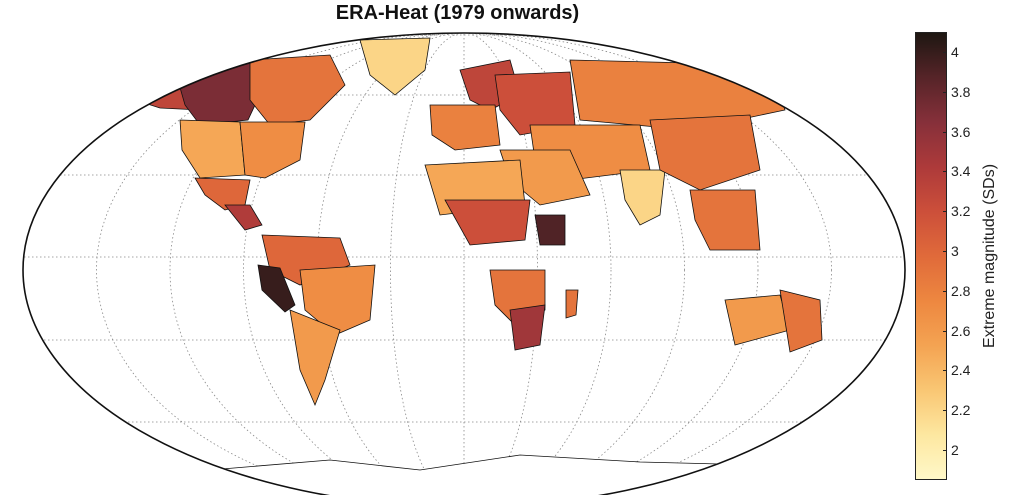 The height and width of the screenshot is (495, 1024). Describe the element at coordinates (520, 474) in the screenshot. I see `region-antarctica` at that location.